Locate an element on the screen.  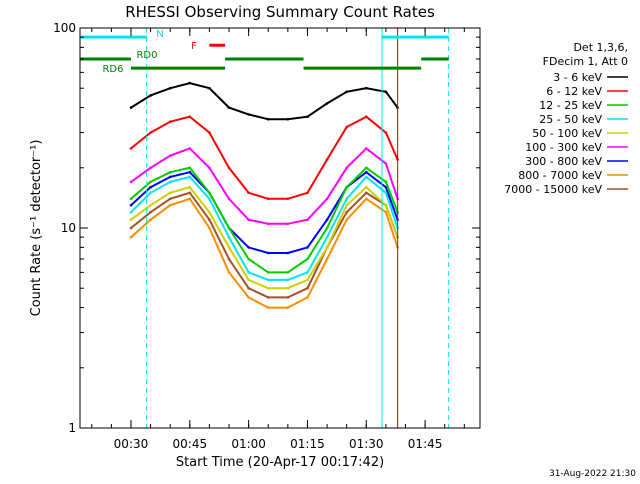
legend-entry-label: 25 - 50 keV is located at coordinates (570, 119).